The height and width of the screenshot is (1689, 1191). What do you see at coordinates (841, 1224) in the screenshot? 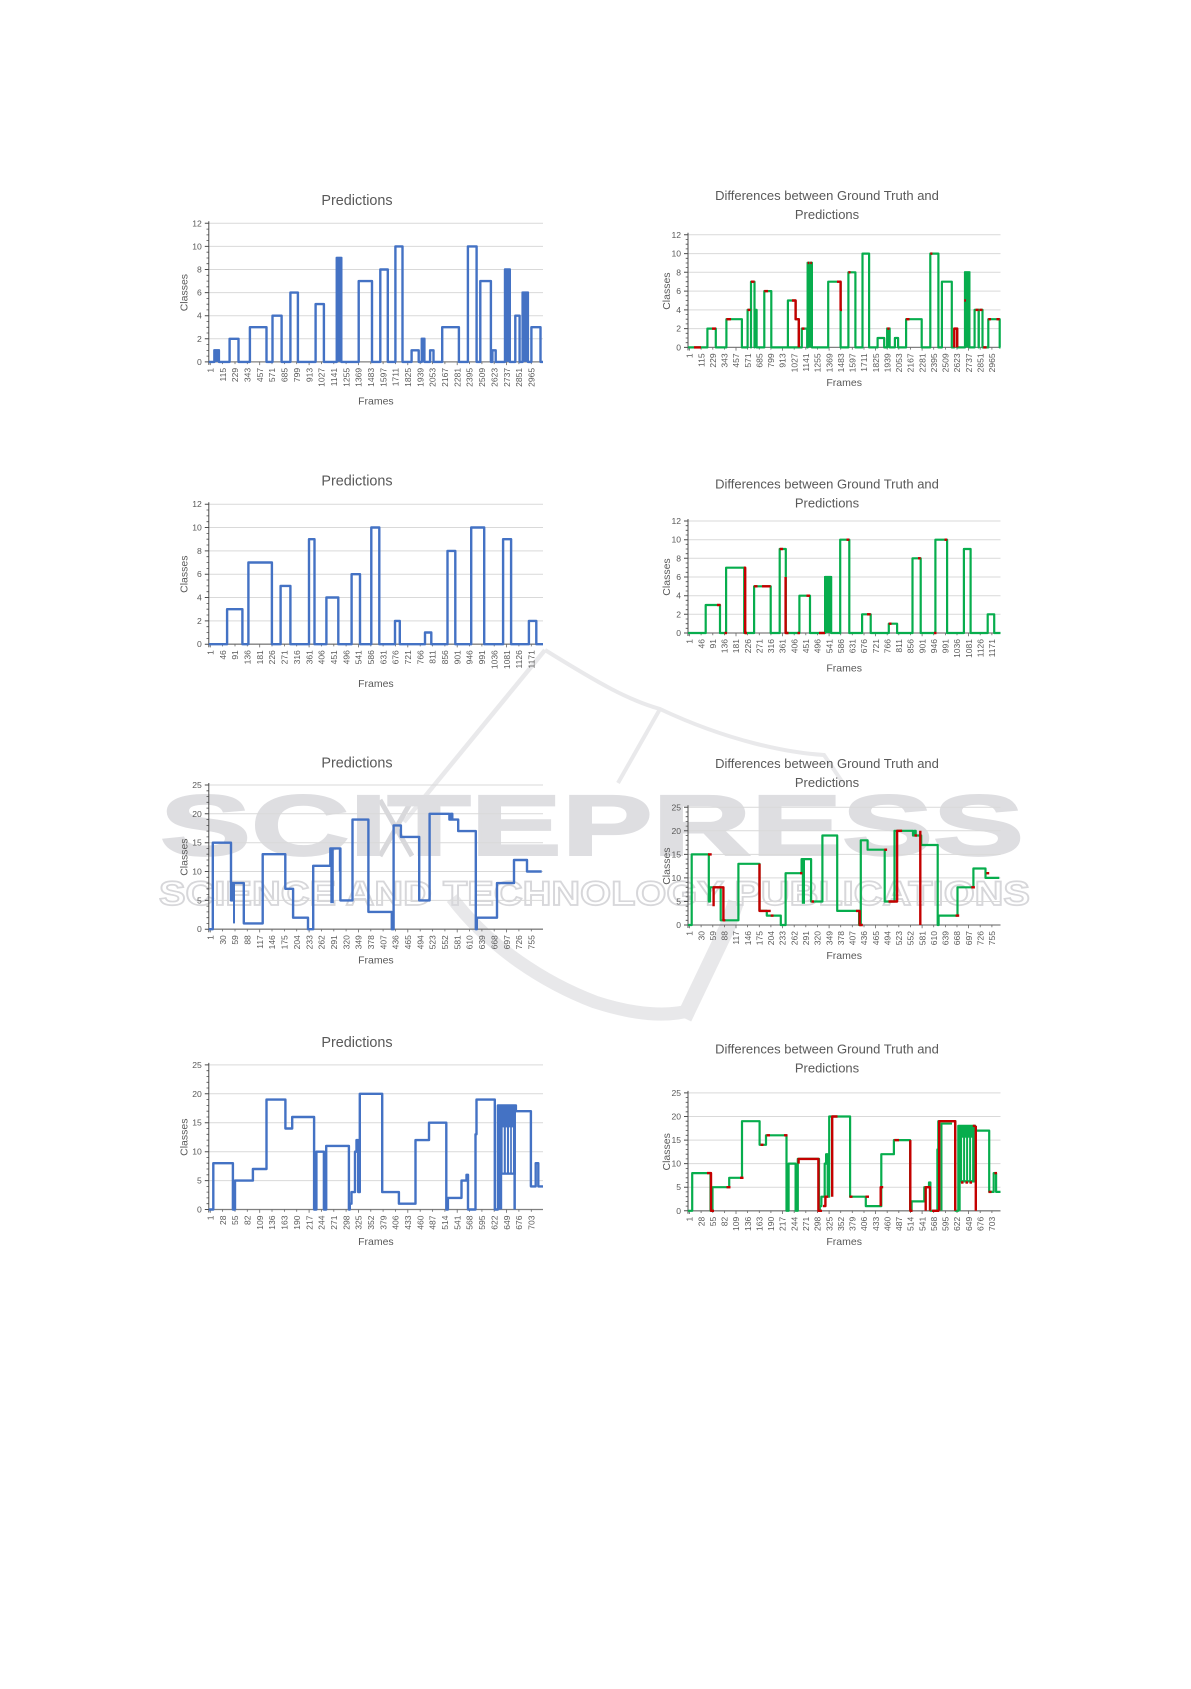
I see `svg-text: 352` at bounding box center [841, 1224].